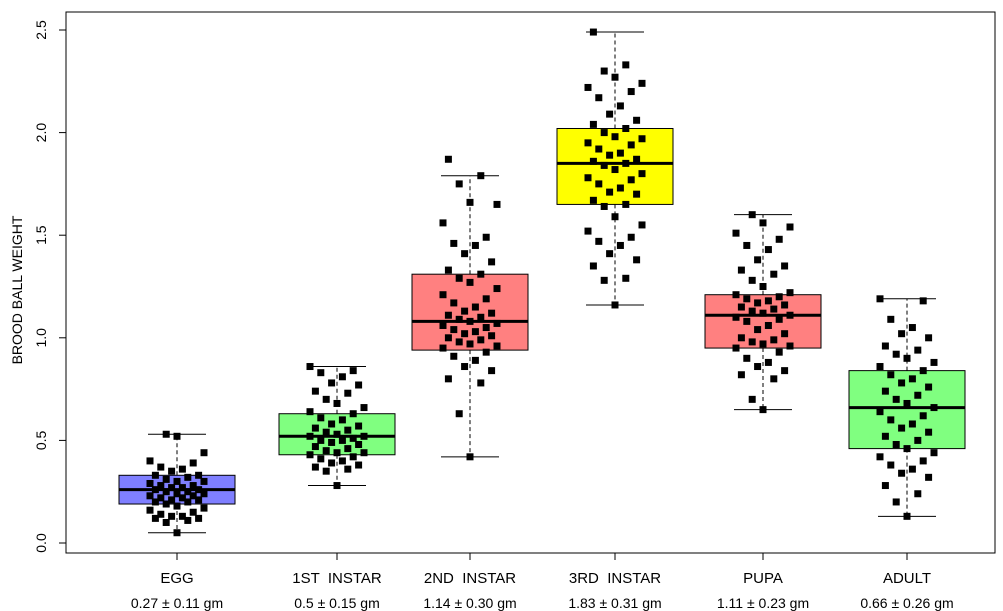  Describe the element at coordinates (906, 603) in the screenshot. I see `x-summary-label: 0.66 ± 0.26 gm` at that location.